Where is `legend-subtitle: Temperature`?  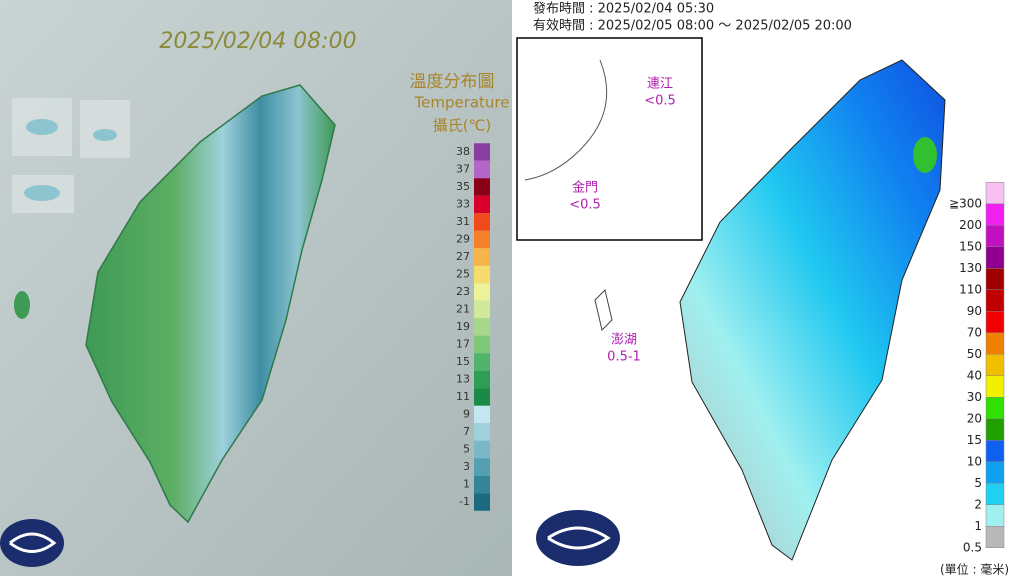 legend-subtitle: Temperature is located at coordinates (461, 103).